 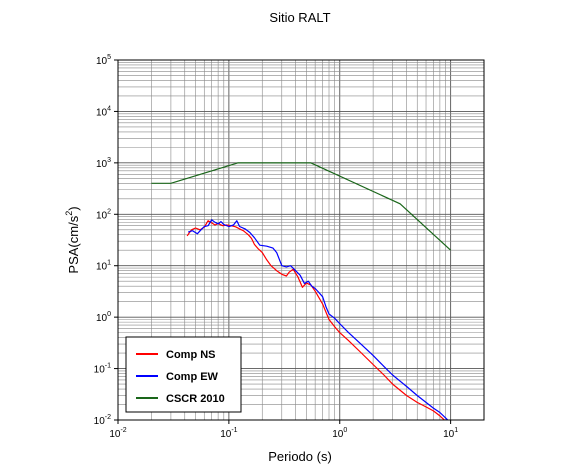 I want to click on legend-box, so click(x=183, y=374).